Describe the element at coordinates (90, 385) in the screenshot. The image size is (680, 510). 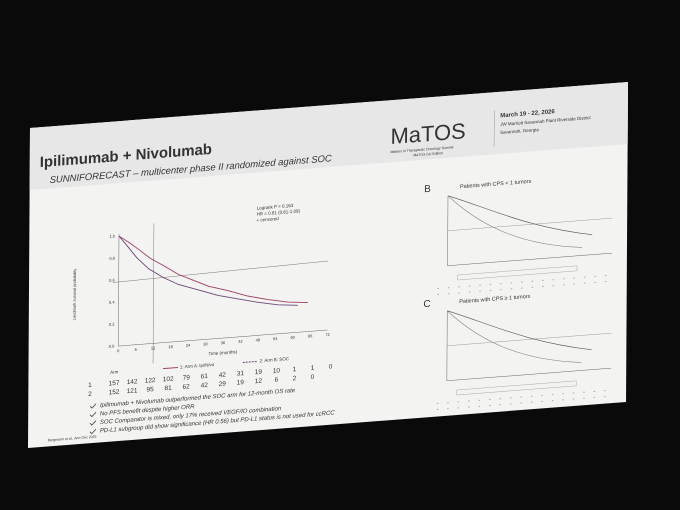
I see `at-risk-arm: 1` at that location.